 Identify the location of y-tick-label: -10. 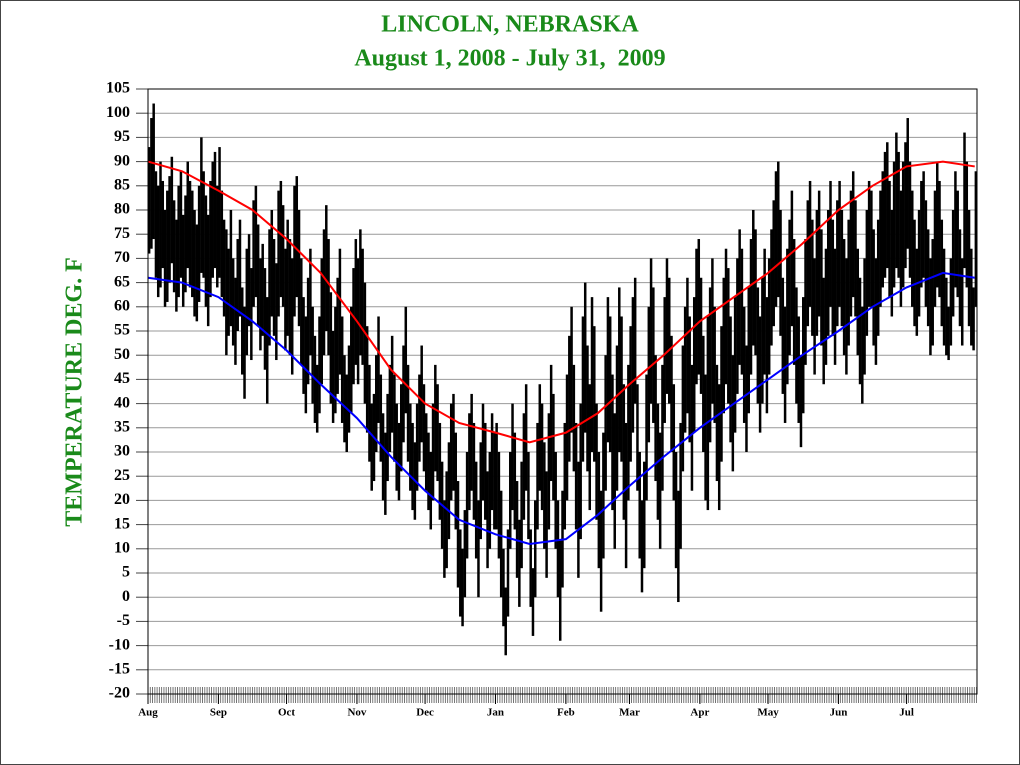
(119, 644).